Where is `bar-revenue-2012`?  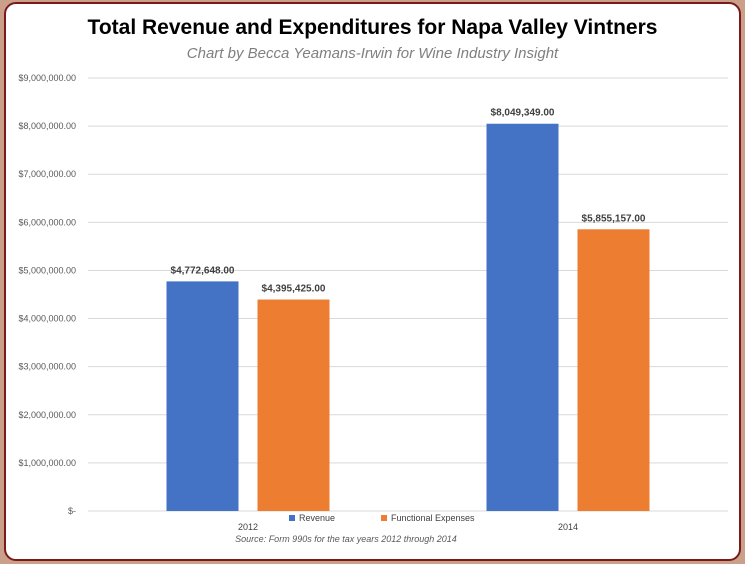
bar-revenue-2012 is located at coordinates (202, 396).